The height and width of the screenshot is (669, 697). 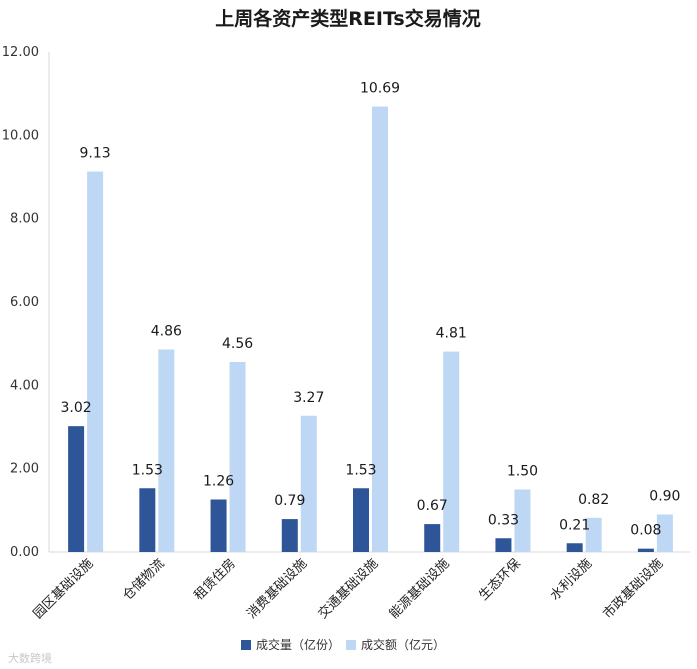 What do you see at coordinates (95, 154) in the screenshot?
I see `data-label-turnover: 9.13` at bounding box center [95, 154].